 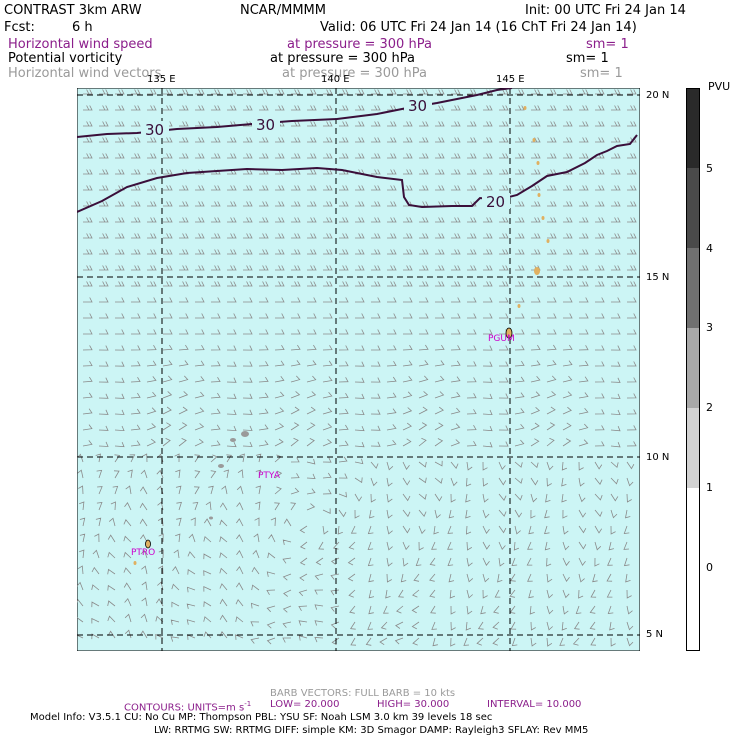 What do you see at coordinates (359, 44) in the screenshot?
I see `field-1-level: at pressure = 300 hPa` at bounding box center [359, 44].